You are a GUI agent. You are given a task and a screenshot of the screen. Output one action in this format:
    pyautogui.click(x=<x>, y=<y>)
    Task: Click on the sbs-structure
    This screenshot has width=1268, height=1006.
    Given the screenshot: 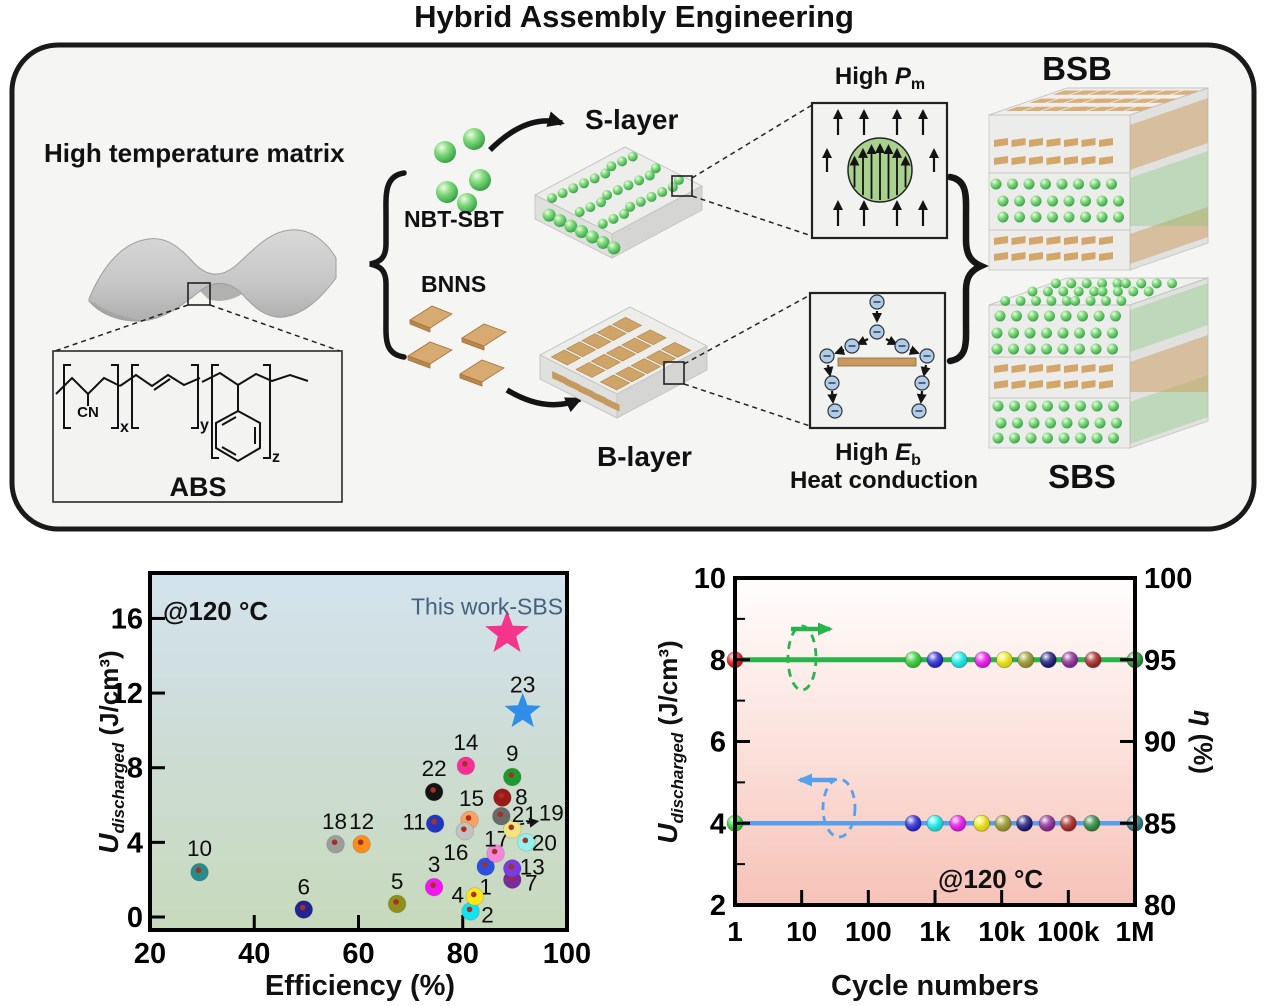 What is the action you would take?
    pyautogui.click(x=1098, y=363)
    